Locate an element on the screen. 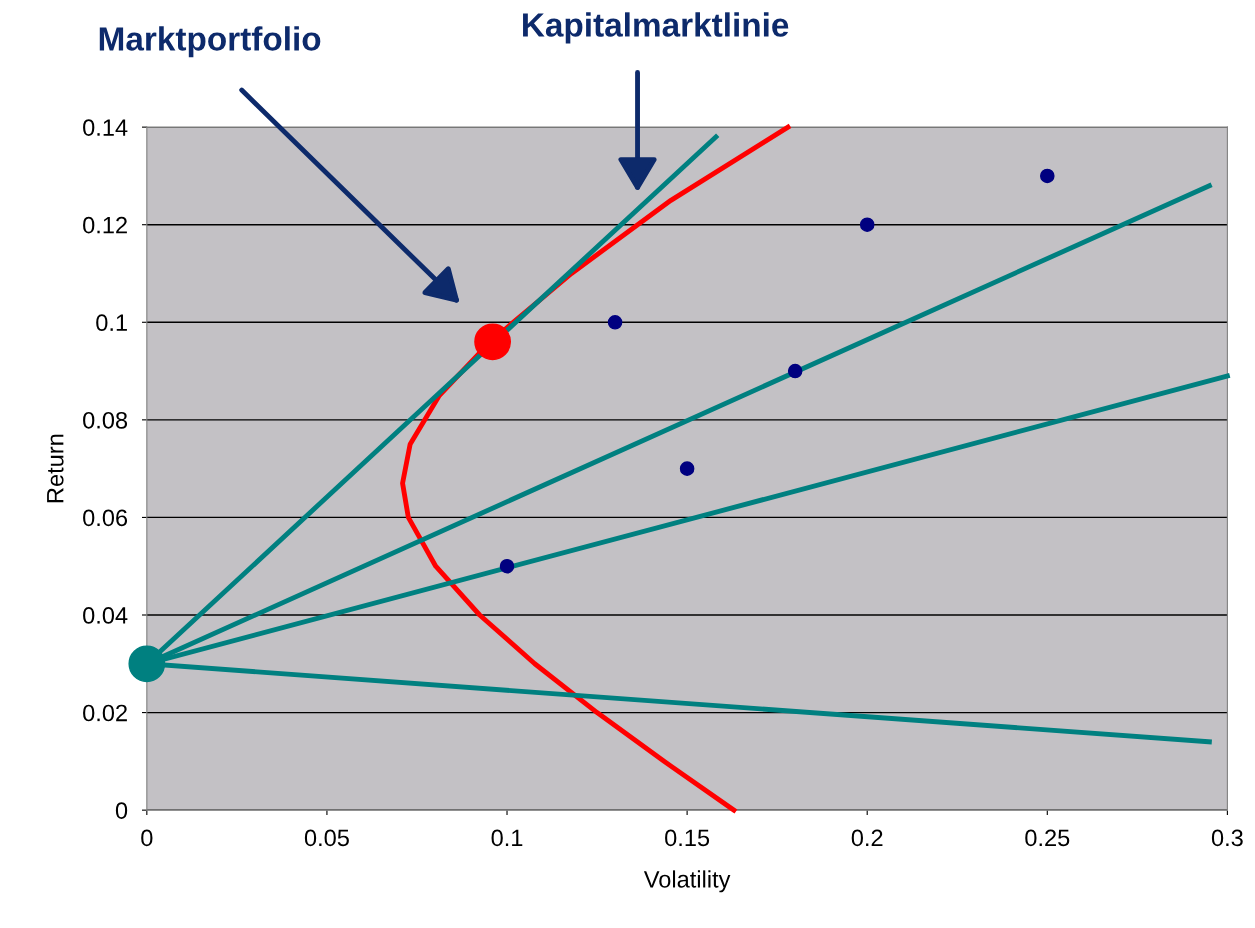 This screenshot has width=1255, height=928. y-tick-label: 0.08 is located at coordinates (105, 420).